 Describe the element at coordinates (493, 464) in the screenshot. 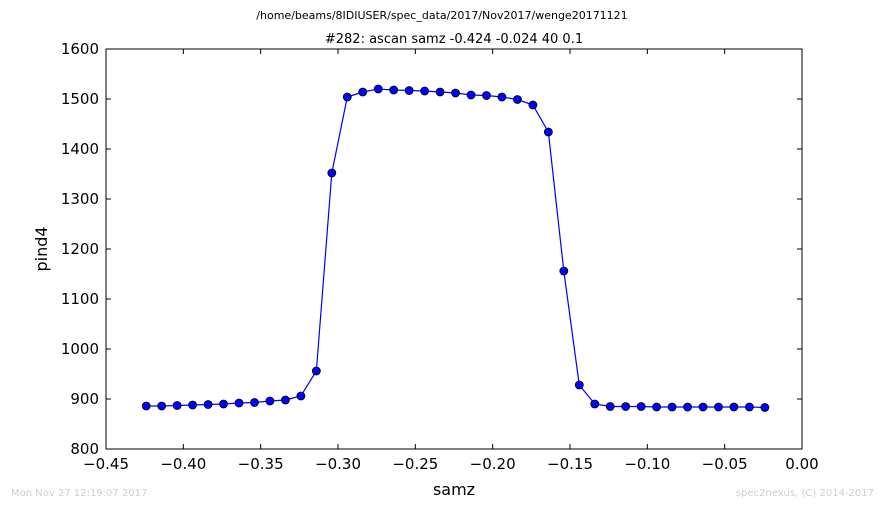

I see `x-tick-label: −0.20` at that location.